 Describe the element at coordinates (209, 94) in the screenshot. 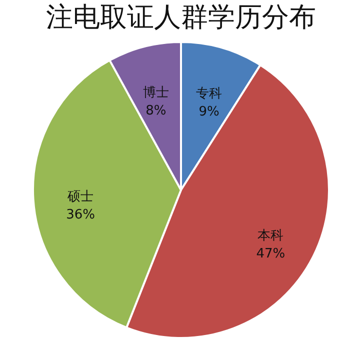

I see `slice-label: 专科` at that location.